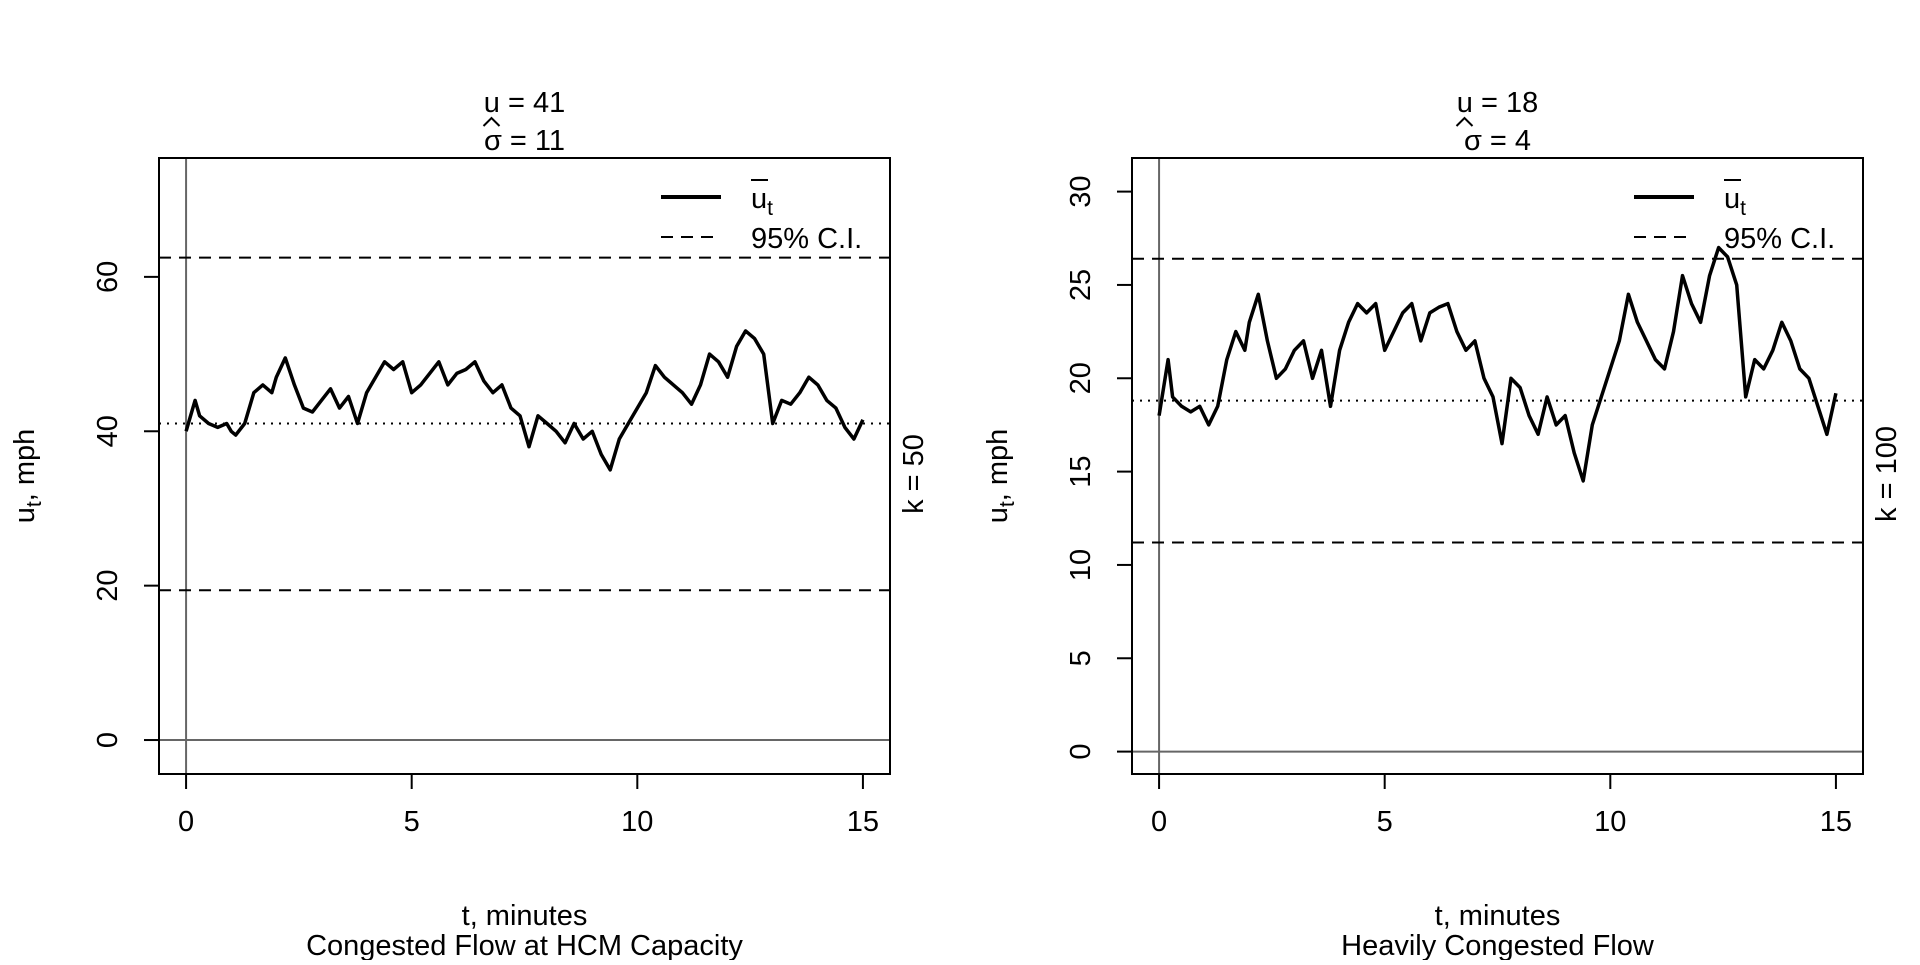  I want to click on y-tick-label: 25, so click(1081, 285).